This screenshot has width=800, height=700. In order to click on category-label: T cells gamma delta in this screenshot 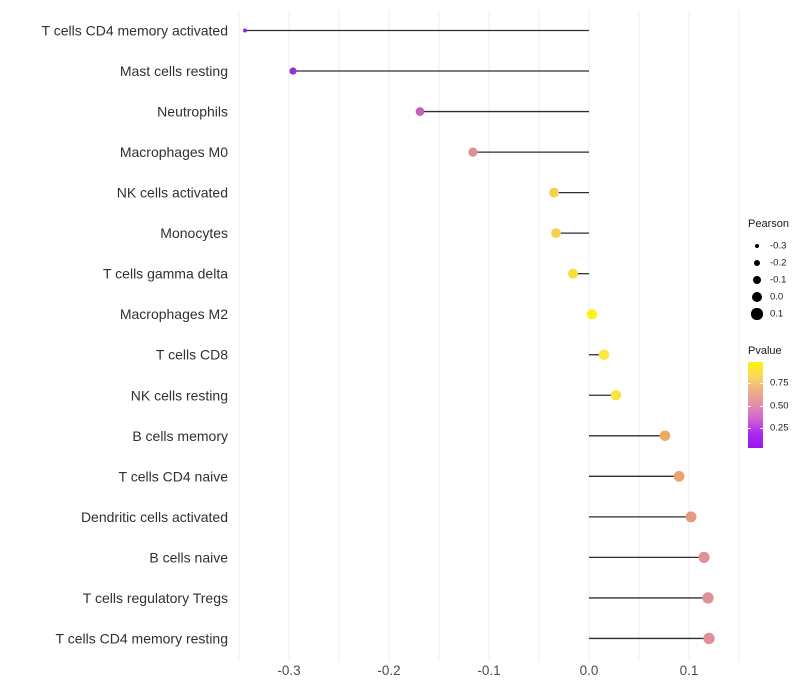, I will do `click(165, 274)`.